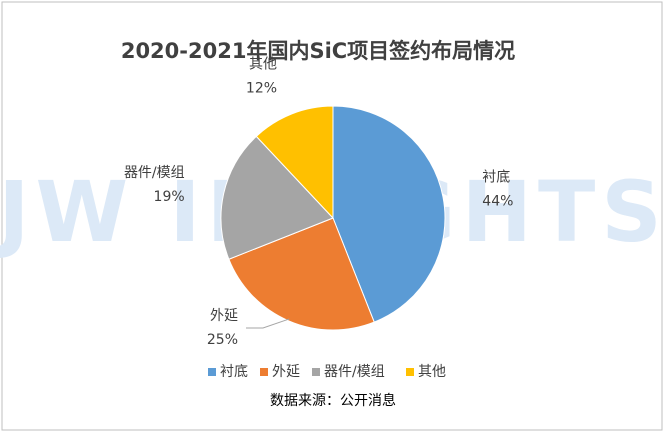 This screenshot has width=665, height=433. Describe the element at coordinates (224, 316) in the screenshot. I see `data-label-name: 外延` at that location.